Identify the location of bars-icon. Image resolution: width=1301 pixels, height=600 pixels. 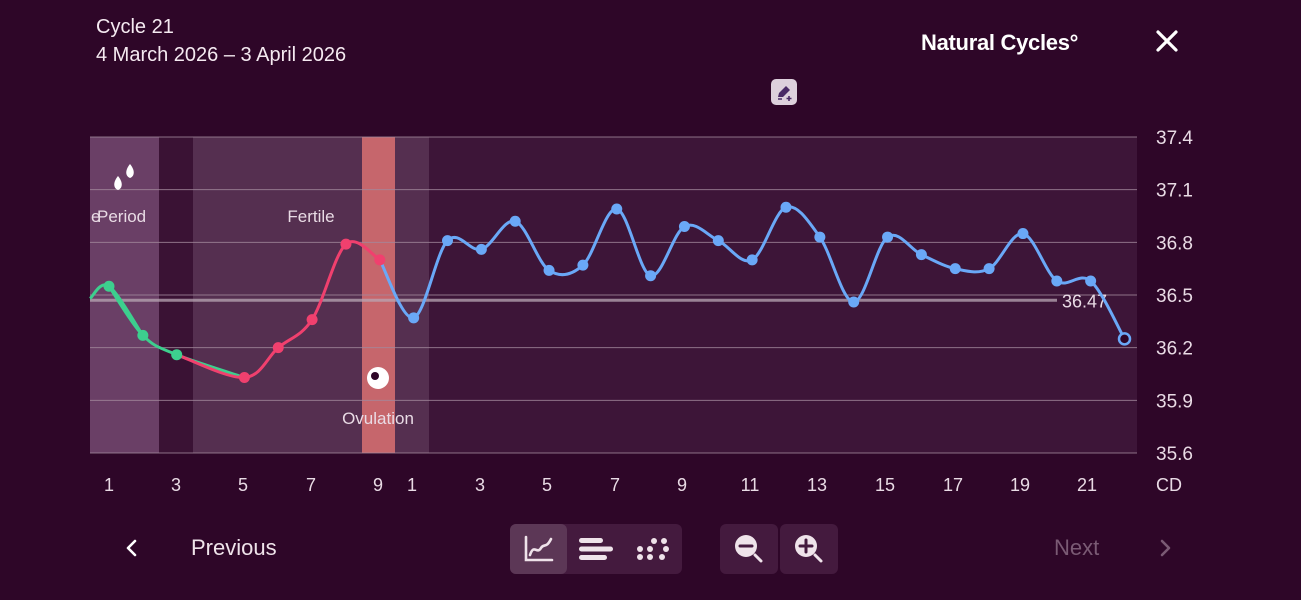
(595, 549).